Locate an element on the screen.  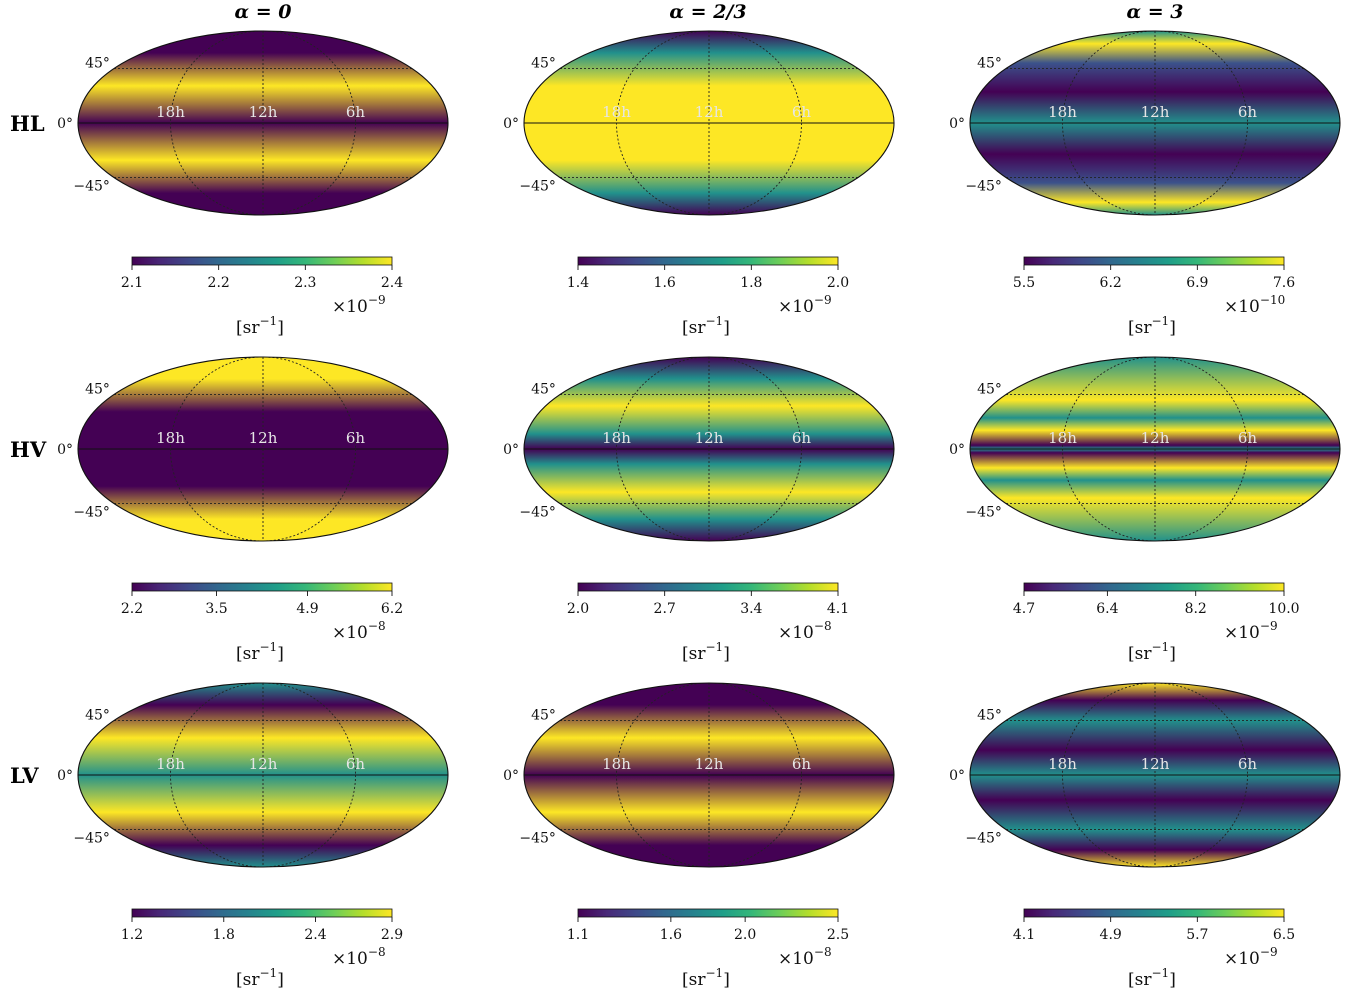
colorbar-hv-alpha-3: 4.7 6.4 8.2 10.0 ×10−9 [sr−1] is located at coordinates (1156, 623).